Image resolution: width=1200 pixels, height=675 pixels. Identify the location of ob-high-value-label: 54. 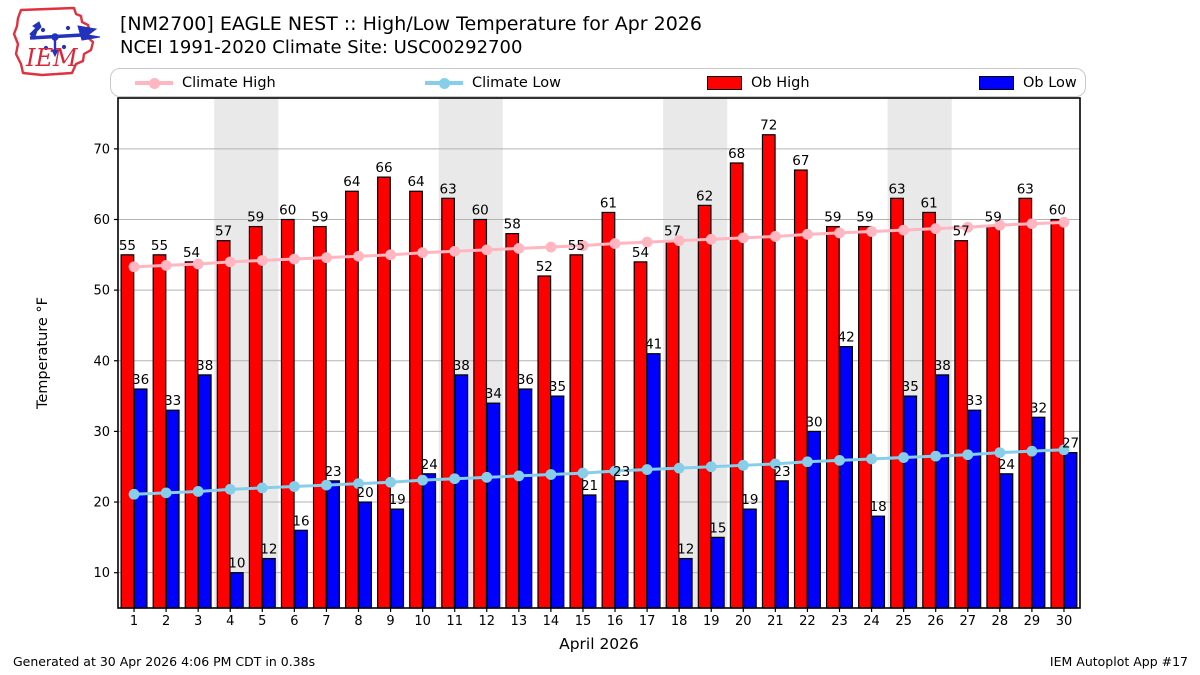
(191, 253).